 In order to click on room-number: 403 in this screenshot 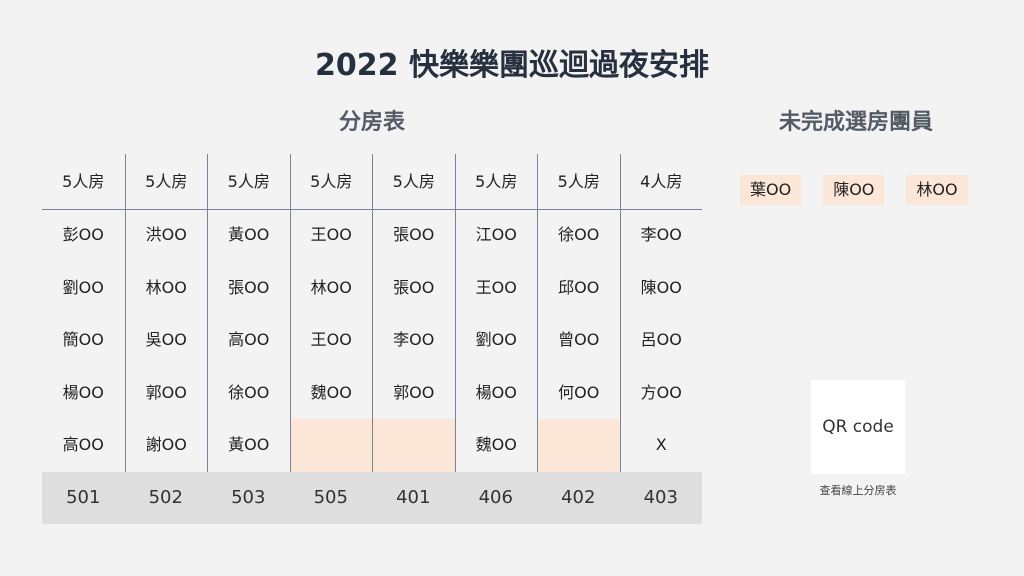, I will do `click(660, 497)`.